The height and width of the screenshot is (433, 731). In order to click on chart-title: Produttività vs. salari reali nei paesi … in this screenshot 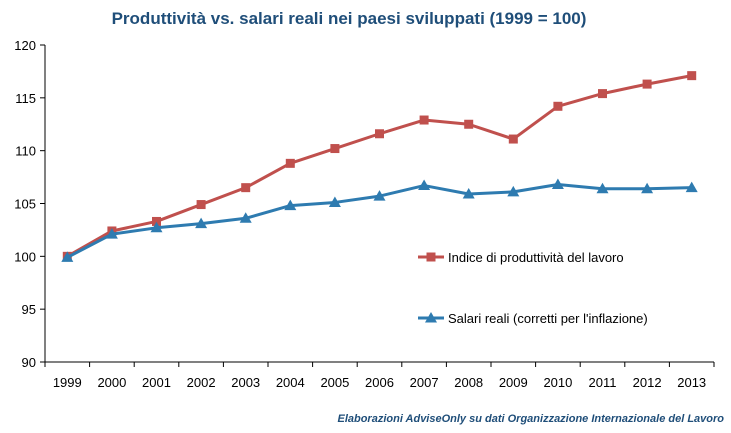, I will do `click(349, 18)`.